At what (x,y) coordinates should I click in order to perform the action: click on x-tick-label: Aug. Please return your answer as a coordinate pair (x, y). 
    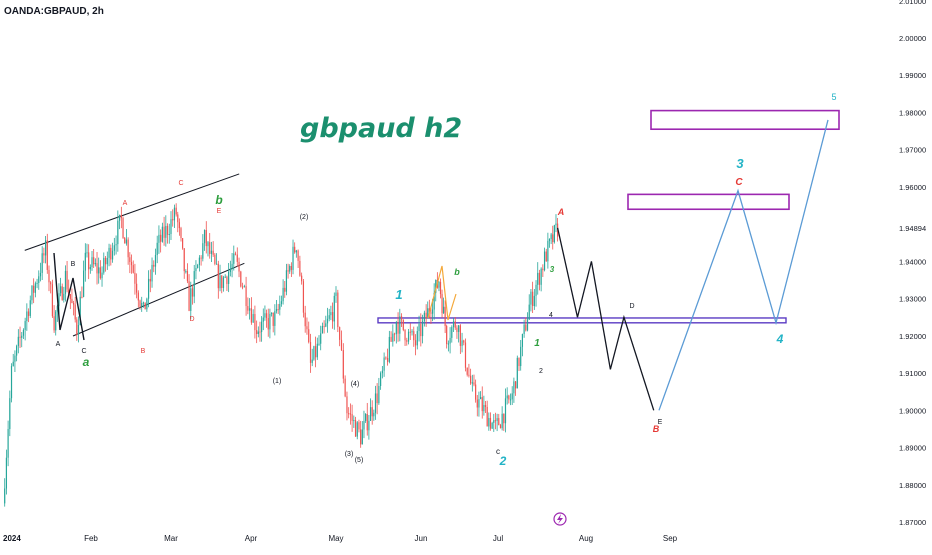
    Looking at the image, I should click on (586, 538).